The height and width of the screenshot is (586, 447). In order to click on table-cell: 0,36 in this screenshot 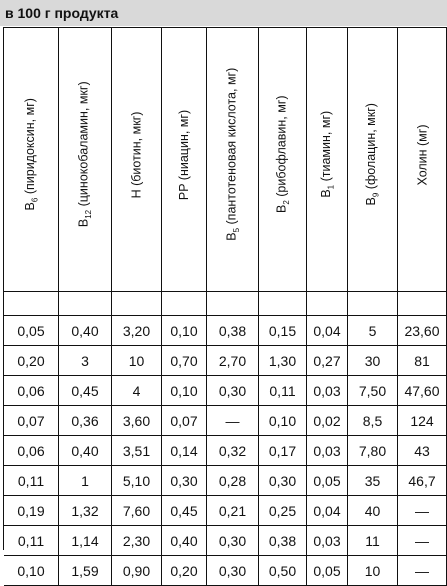, I will do `click(85, 421)`.